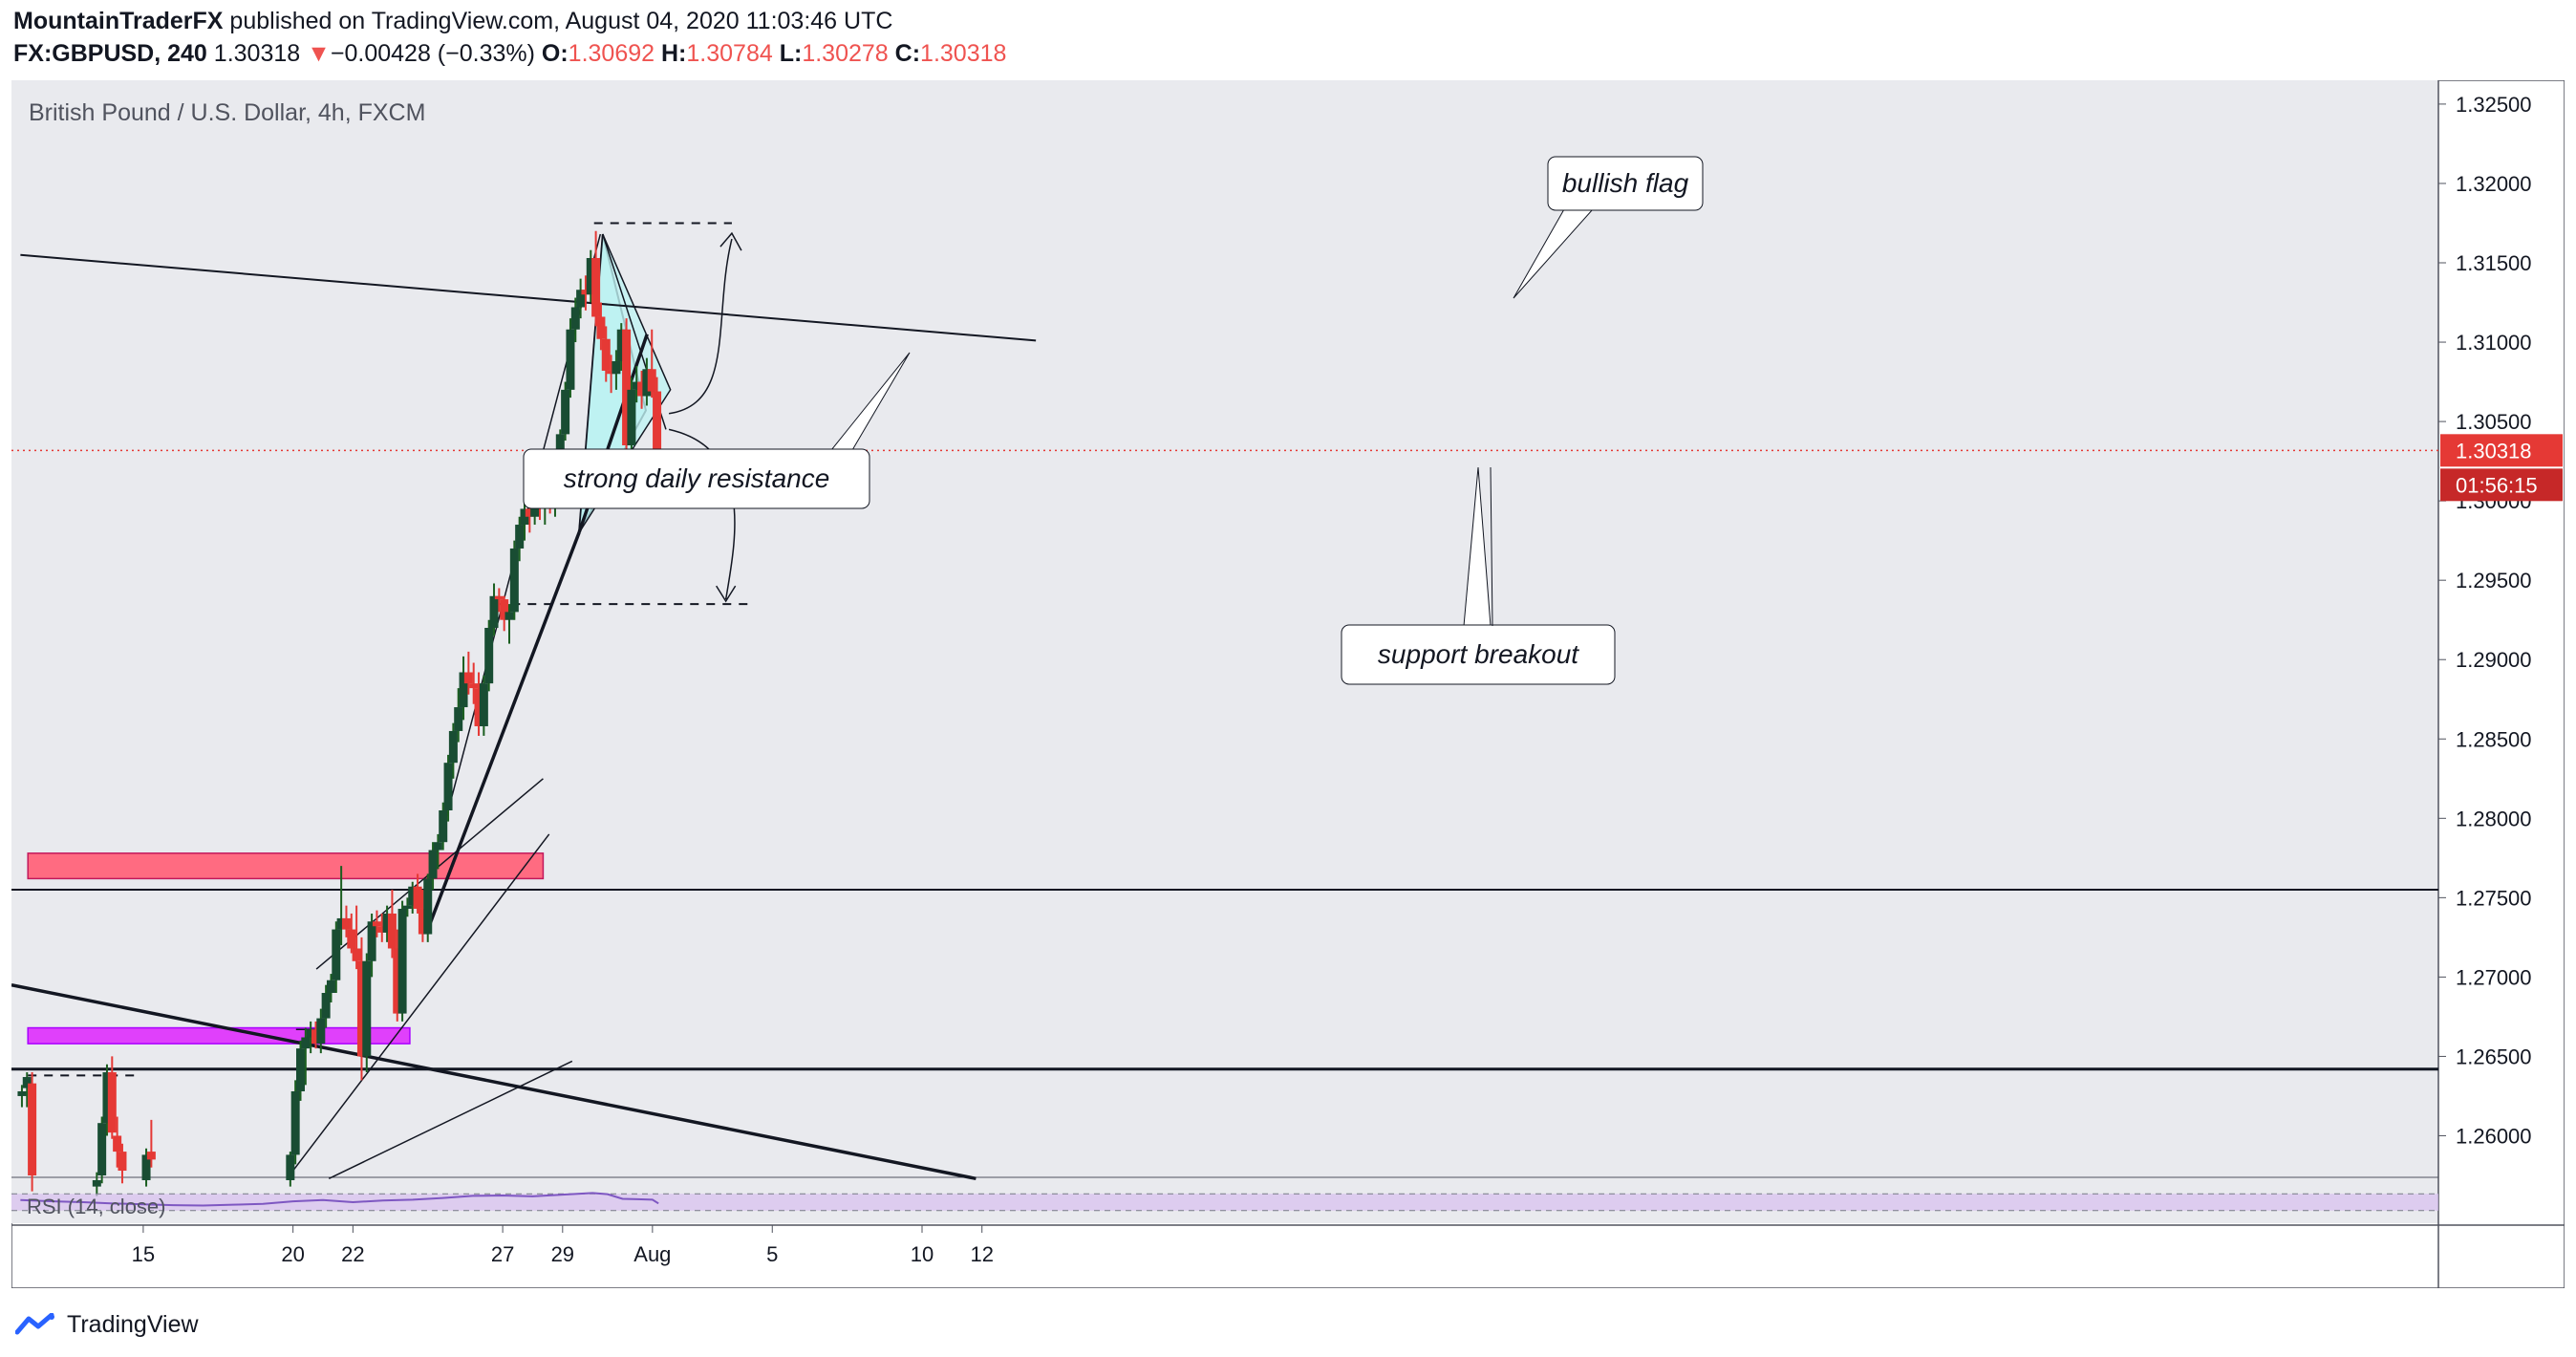 Image resolution: width=2576 pixels, height=1357 pixels. What do you see at coordinates (227, 112) in the screenshot?
I see `chart-title: British Pound / U.S. Dollar, 4h, FXCM` at bounding box center [227, 112].